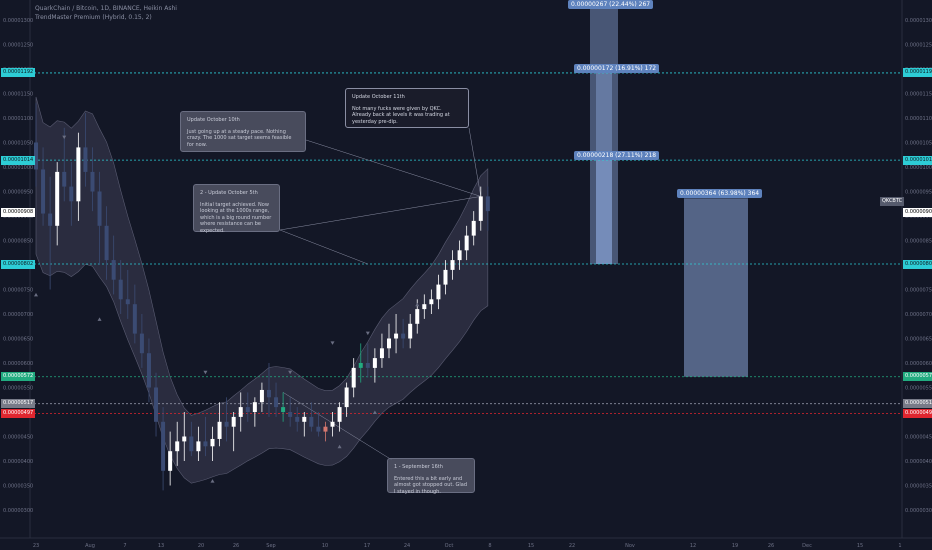 The height and width of the screenshot is (550, 932). What do you see at coordinates (380, 294) in the screenshot?
I see `note-connectors` at bounding box center [380, 294].